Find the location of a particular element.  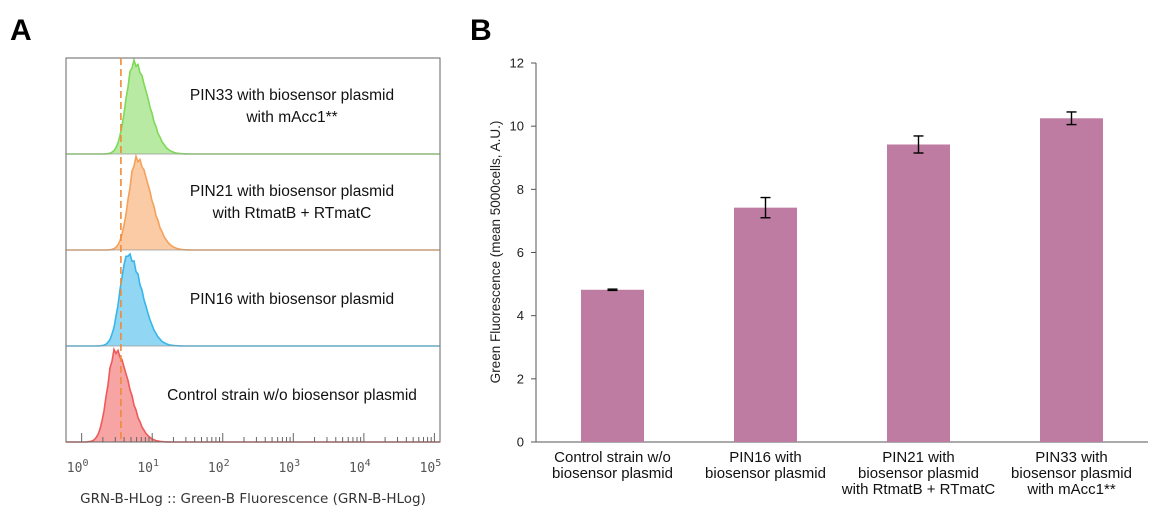

x-tick-label: 10² is located at coordinates (219, 467).